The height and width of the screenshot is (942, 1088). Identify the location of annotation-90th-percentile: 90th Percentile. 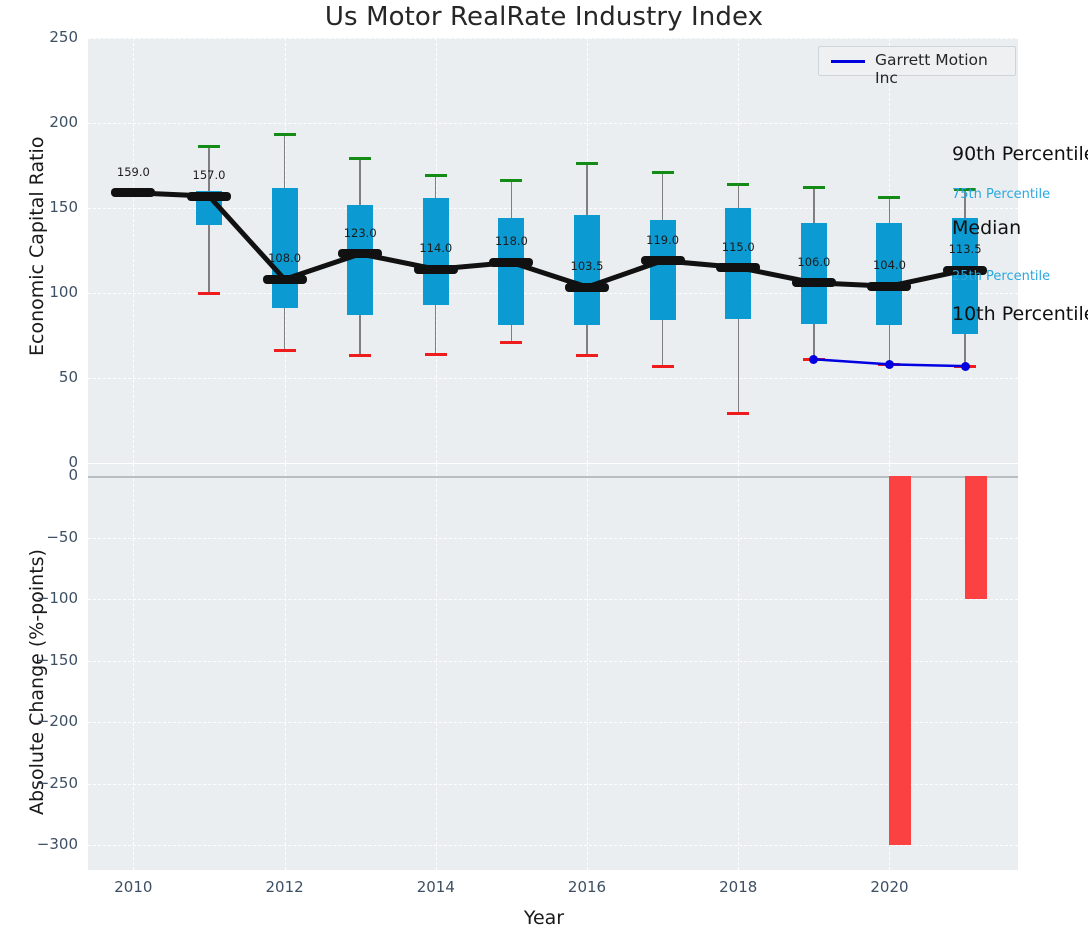
(1020, 154).